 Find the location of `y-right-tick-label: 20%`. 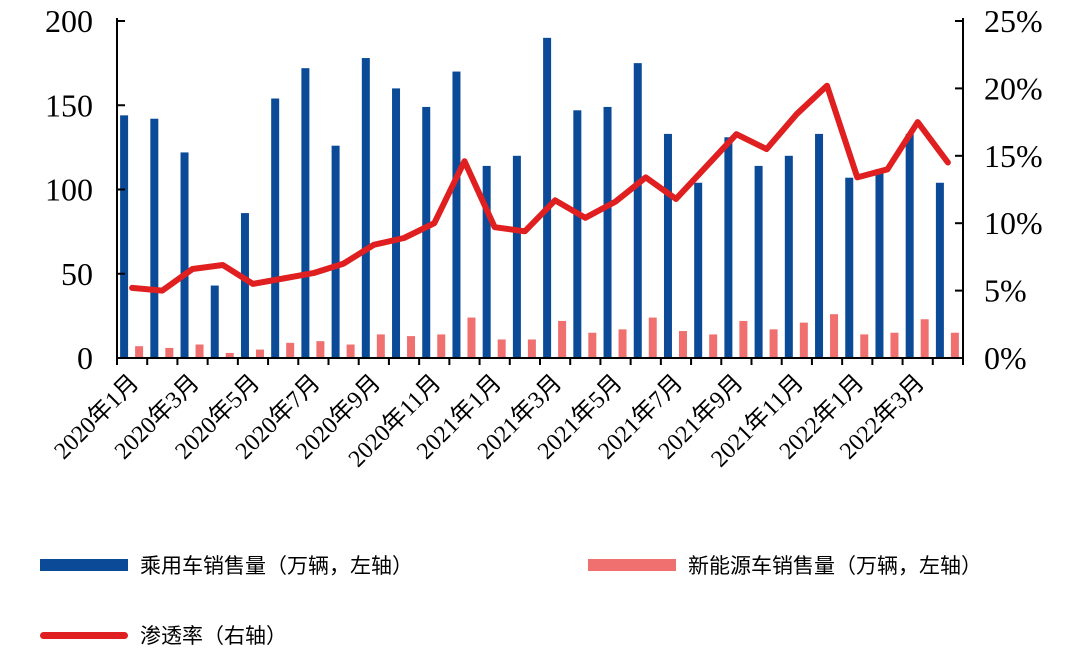

y-right-tick-label: 20% is located at coordinates (1013, 88).